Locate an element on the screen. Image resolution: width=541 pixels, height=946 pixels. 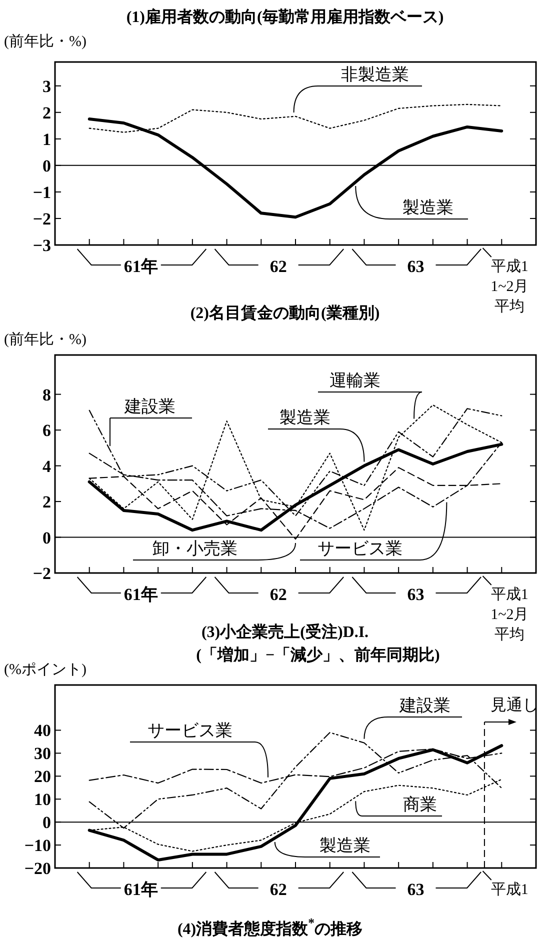
y-tick-label: 30 is located at coordinates (42, 754).